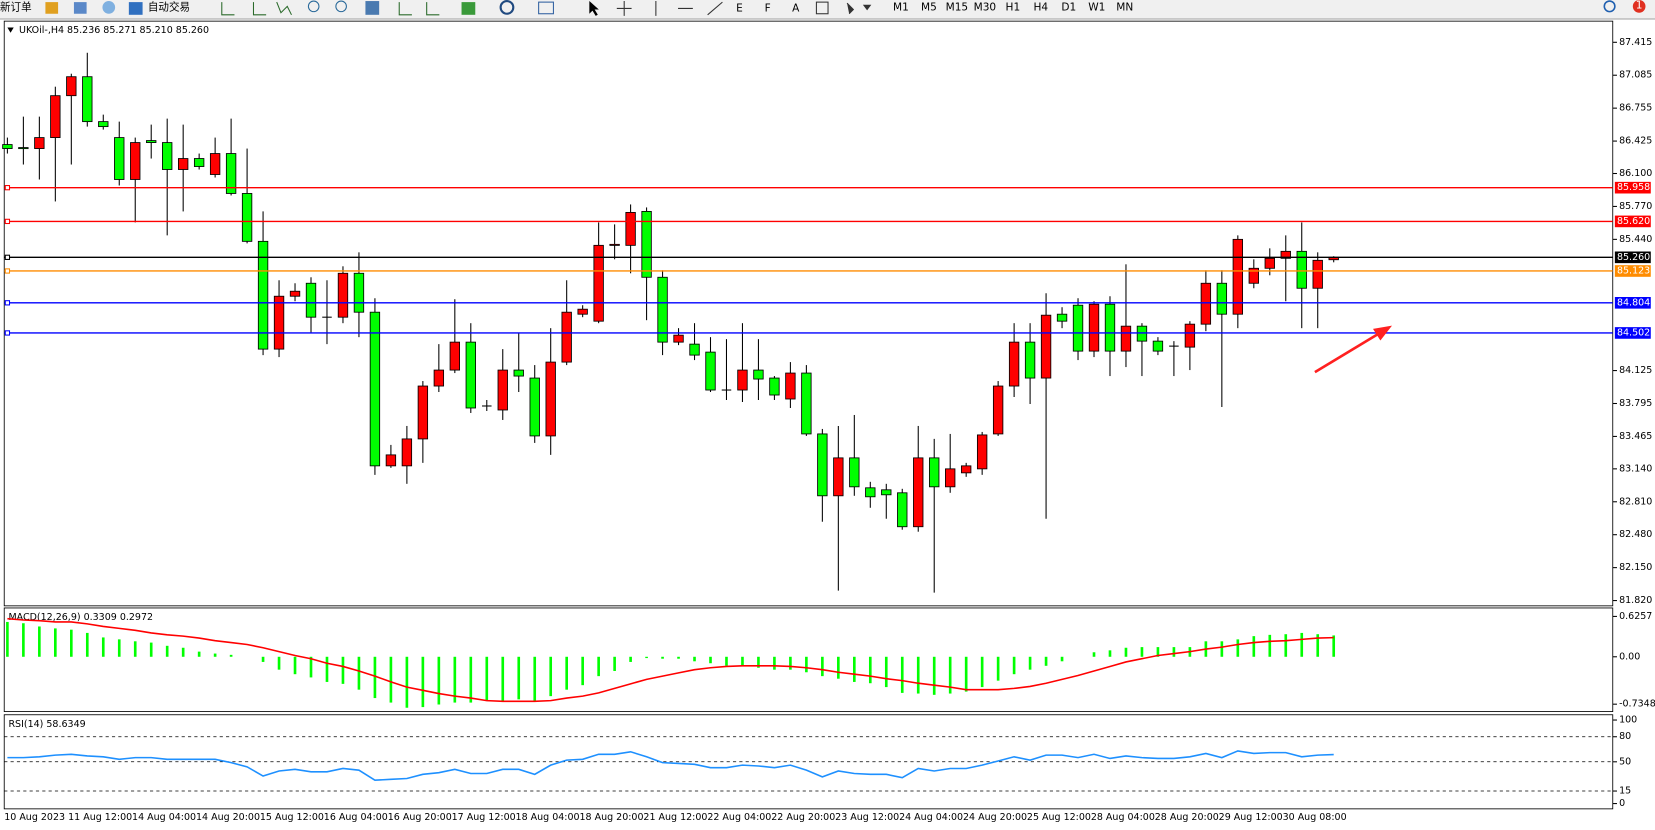 The image size is (1655, 830). What do you see at coordinates (1383, 333) in the screenshot?
I see `arrow-head` at bounding box center [1383, 333].